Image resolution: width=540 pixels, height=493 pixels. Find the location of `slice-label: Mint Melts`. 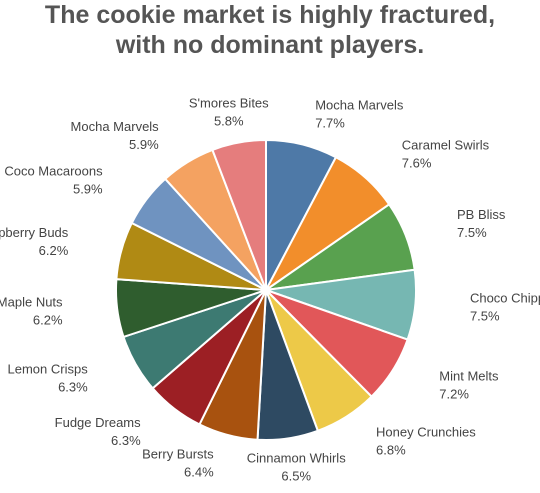

slice-label: Mint Melts is located at coordinates (469, 376).